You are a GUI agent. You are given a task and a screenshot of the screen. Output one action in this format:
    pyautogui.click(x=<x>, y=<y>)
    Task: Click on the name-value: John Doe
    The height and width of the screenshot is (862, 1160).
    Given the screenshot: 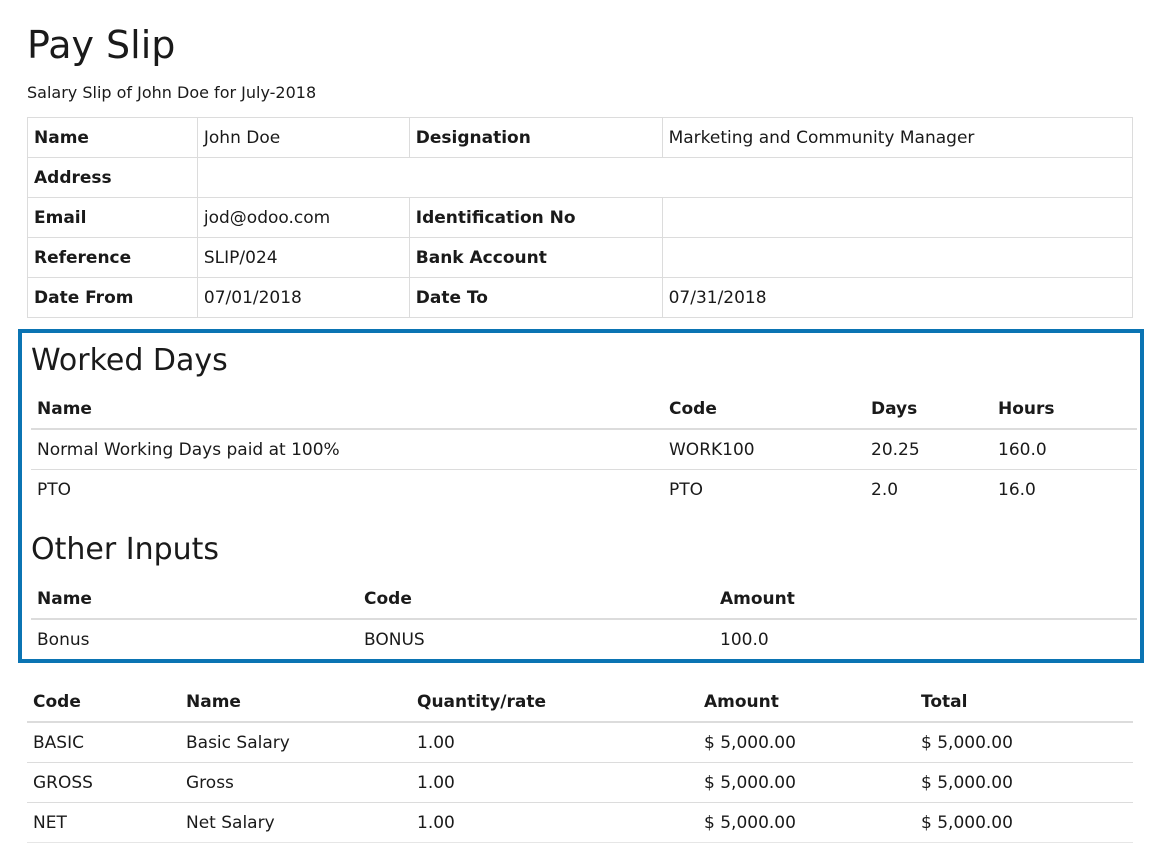 What is the action you would take?
    pyautogui.click(x=303, y=137)
    